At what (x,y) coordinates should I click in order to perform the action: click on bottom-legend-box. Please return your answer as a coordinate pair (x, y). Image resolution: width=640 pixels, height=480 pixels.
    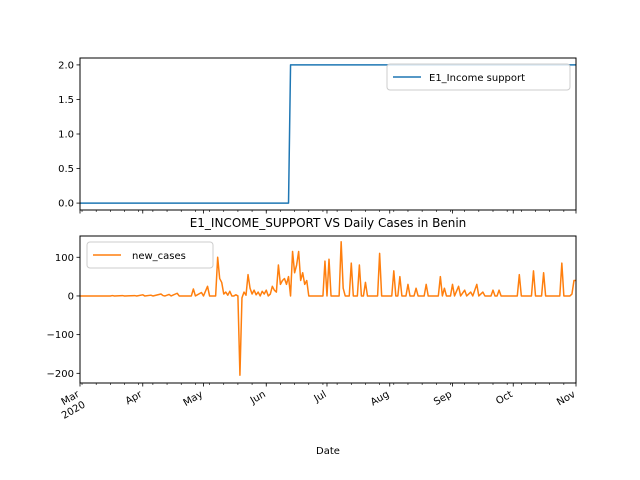
    Looking at the image, I should click on (150, 255).